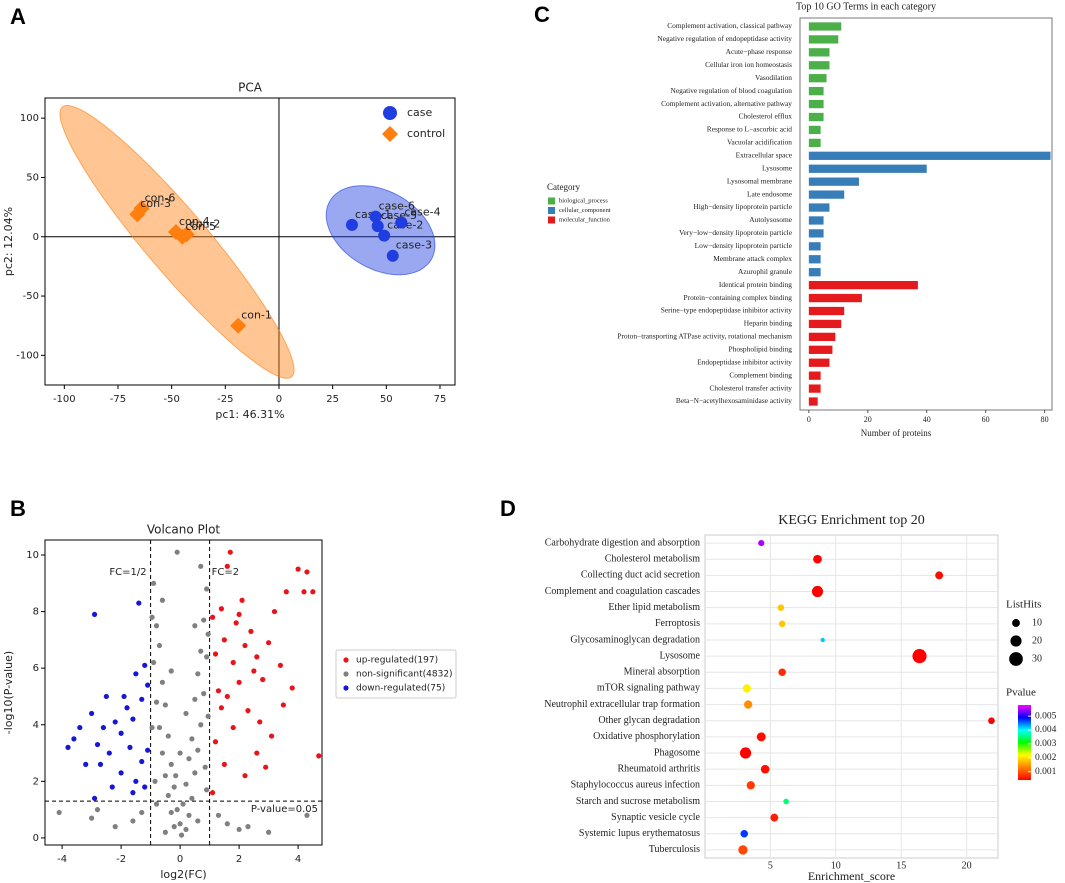 The image size is (1065, 883). I want to click on point-label: case-5, so click(399, 215).